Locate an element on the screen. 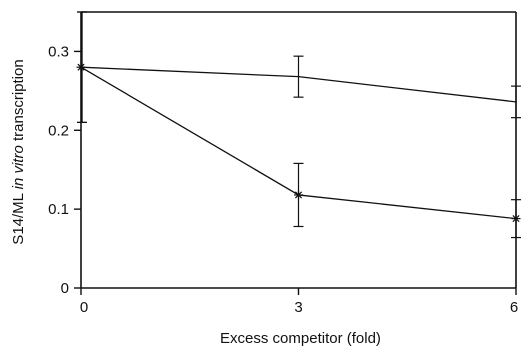  y-axis-title-suffix: transcription is located at coordinates (18, 102).